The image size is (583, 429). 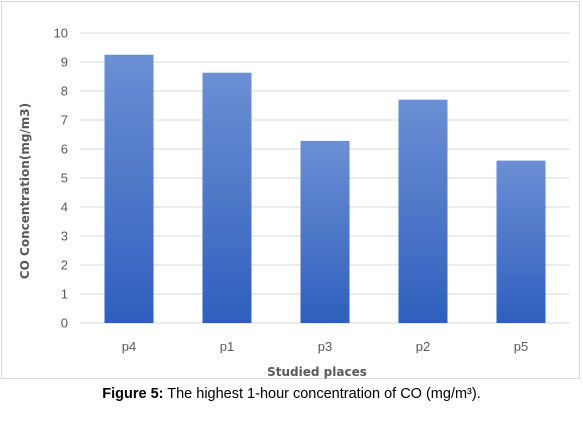 What do you see at coordinates (129, 346) in the screenshot?
I see `x-tick-label-p4: p4` at bounding box center [129, 346].